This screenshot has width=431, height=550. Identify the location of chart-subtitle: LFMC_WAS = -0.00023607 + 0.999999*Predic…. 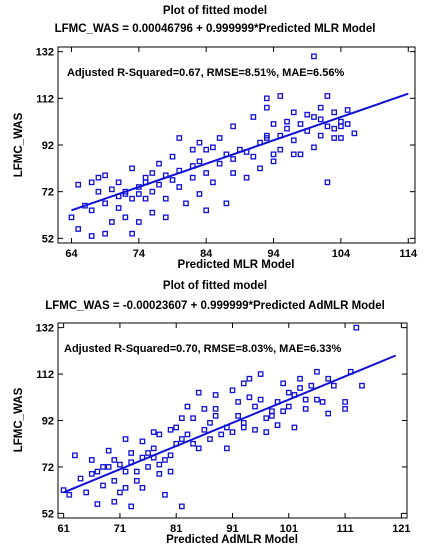
(215, 306).